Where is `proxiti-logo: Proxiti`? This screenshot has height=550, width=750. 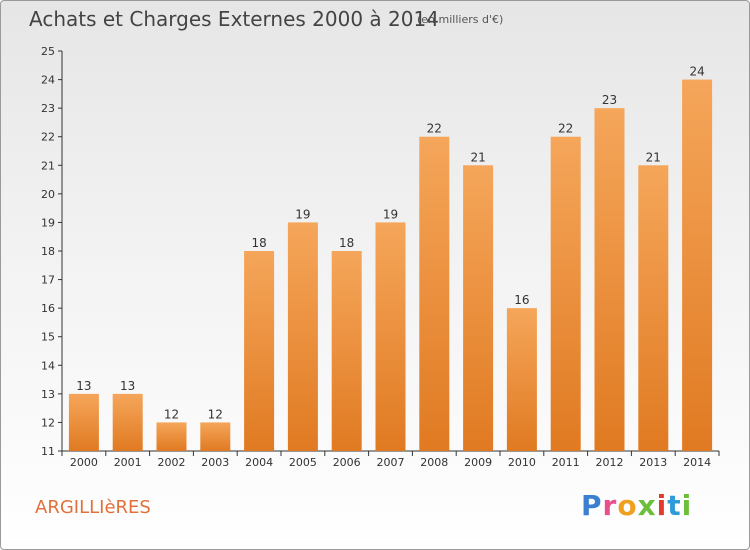 proxiti-logo: Proxiti is located at coordinates (636, 505).